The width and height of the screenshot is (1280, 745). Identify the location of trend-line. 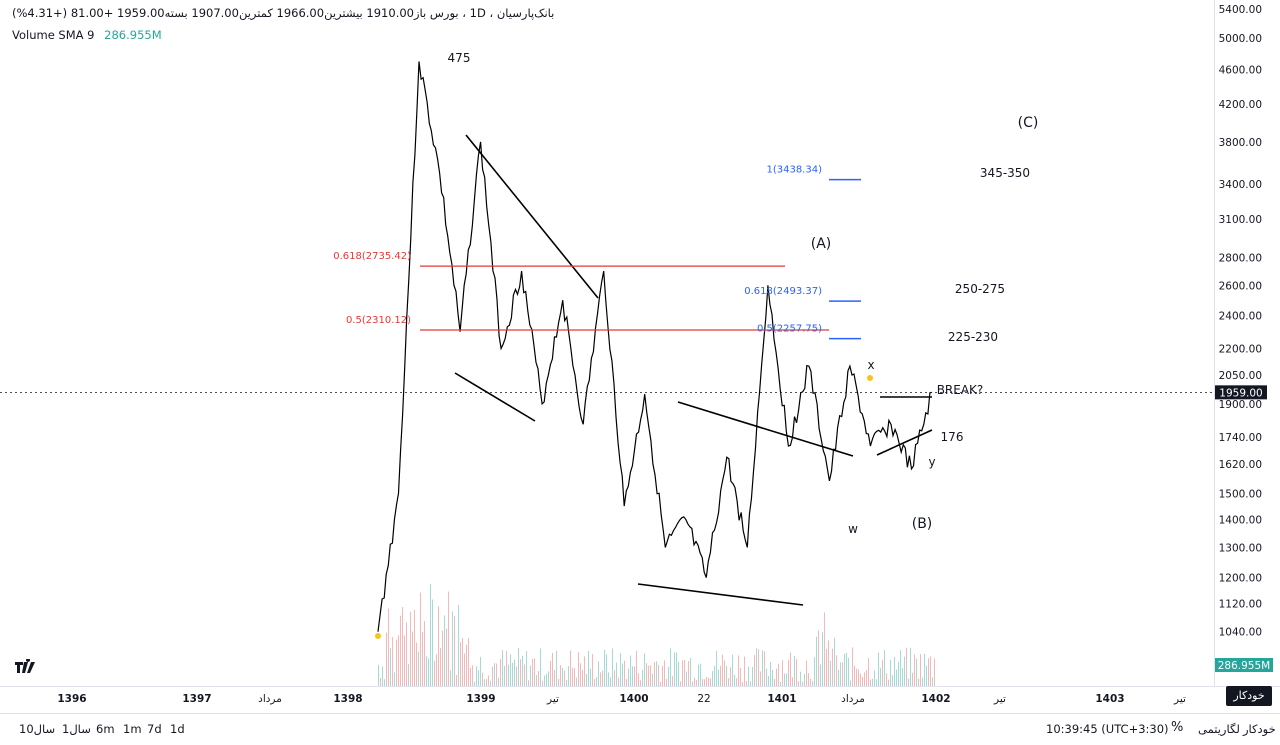
(765, 429).